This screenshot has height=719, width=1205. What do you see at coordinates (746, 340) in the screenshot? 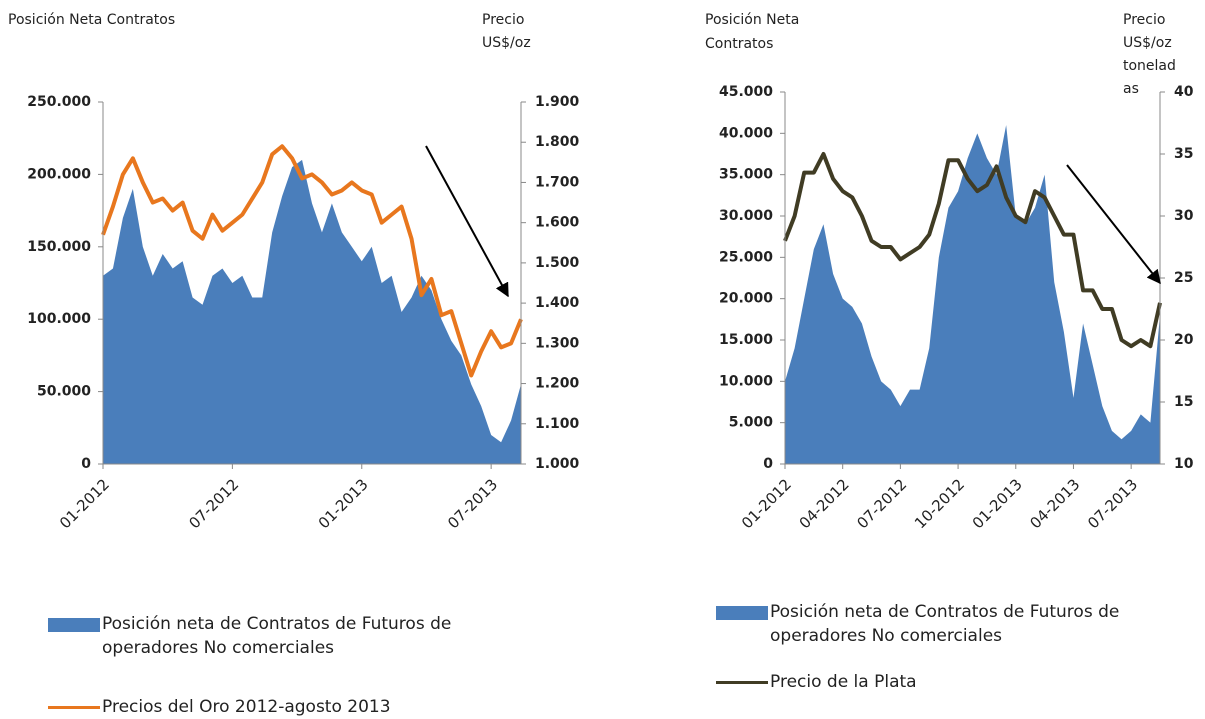
I see `y-tick-label: 15.000` at bounding box center [746, 340].